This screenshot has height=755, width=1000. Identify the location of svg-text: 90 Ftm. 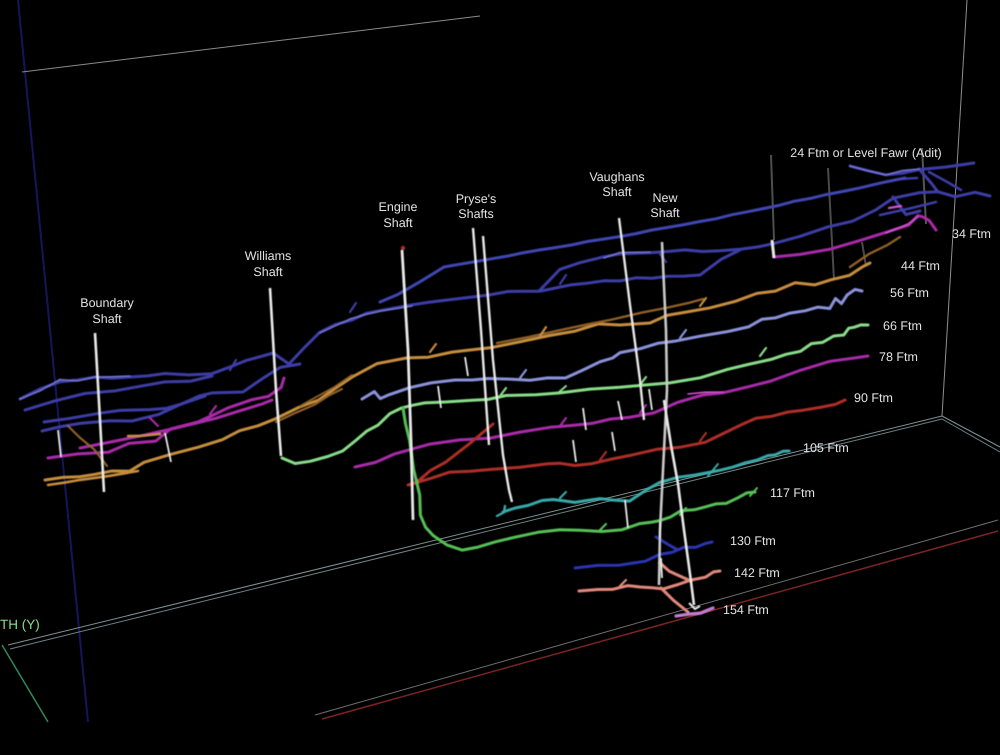
(873, 398).